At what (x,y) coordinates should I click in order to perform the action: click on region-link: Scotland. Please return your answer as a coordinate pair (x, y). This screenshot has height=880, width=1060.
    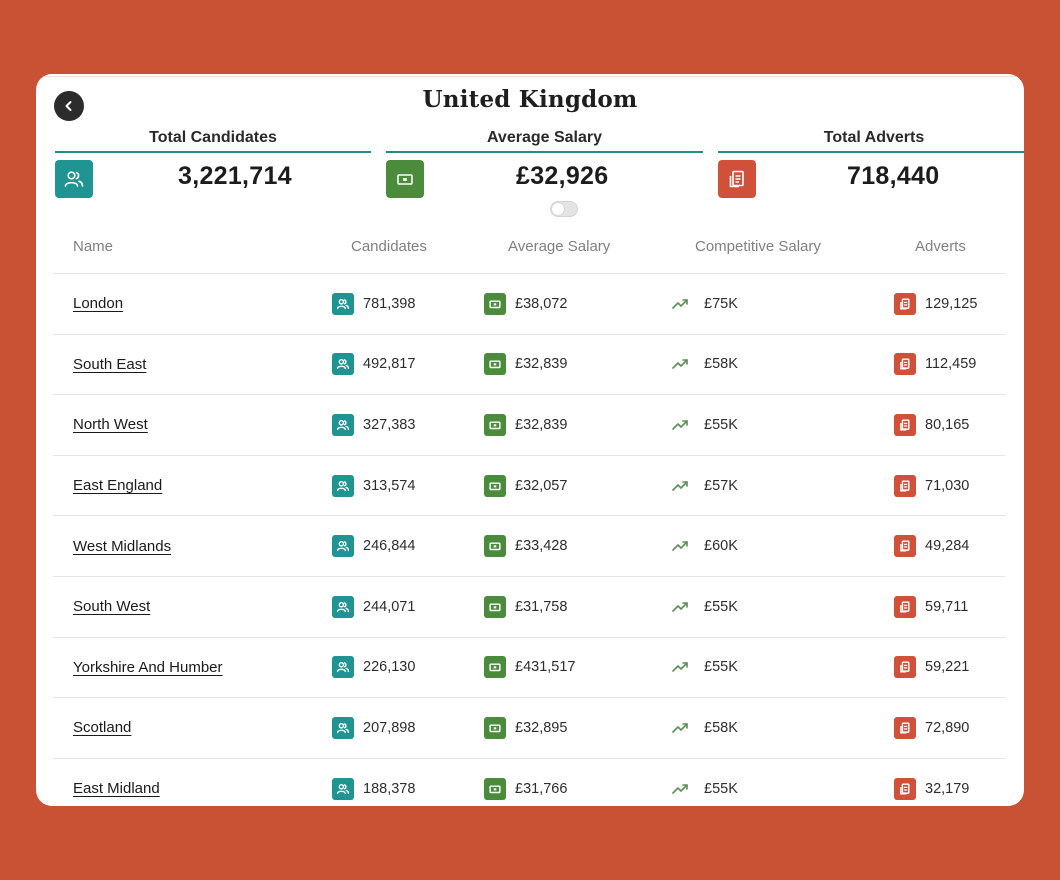
    Looking at the image, I should click on (102, 728).